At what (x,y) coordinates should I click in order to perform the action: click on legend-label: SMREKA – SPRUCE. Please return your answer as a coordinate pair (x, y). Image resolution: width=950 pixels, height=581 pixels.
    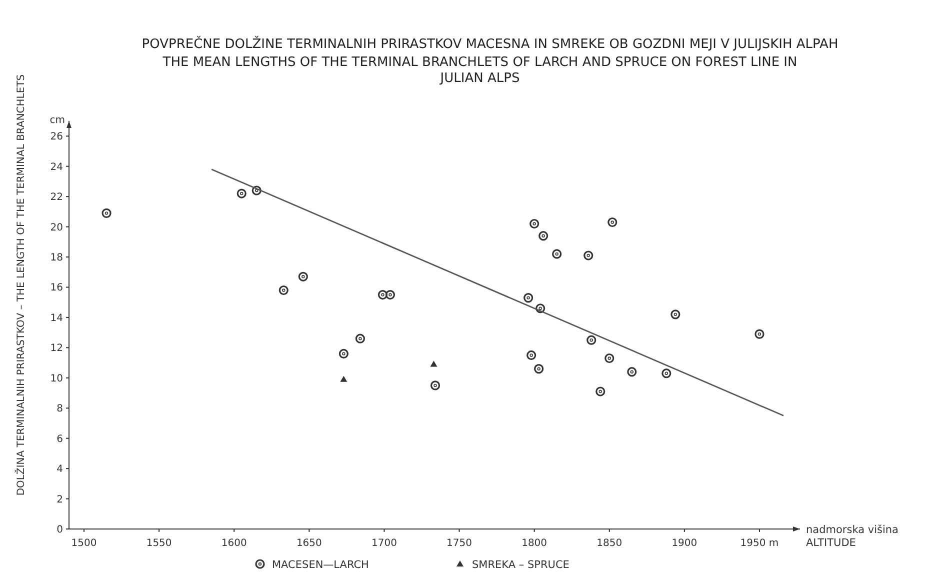
    Looking at the image, I should click on (521, 565).